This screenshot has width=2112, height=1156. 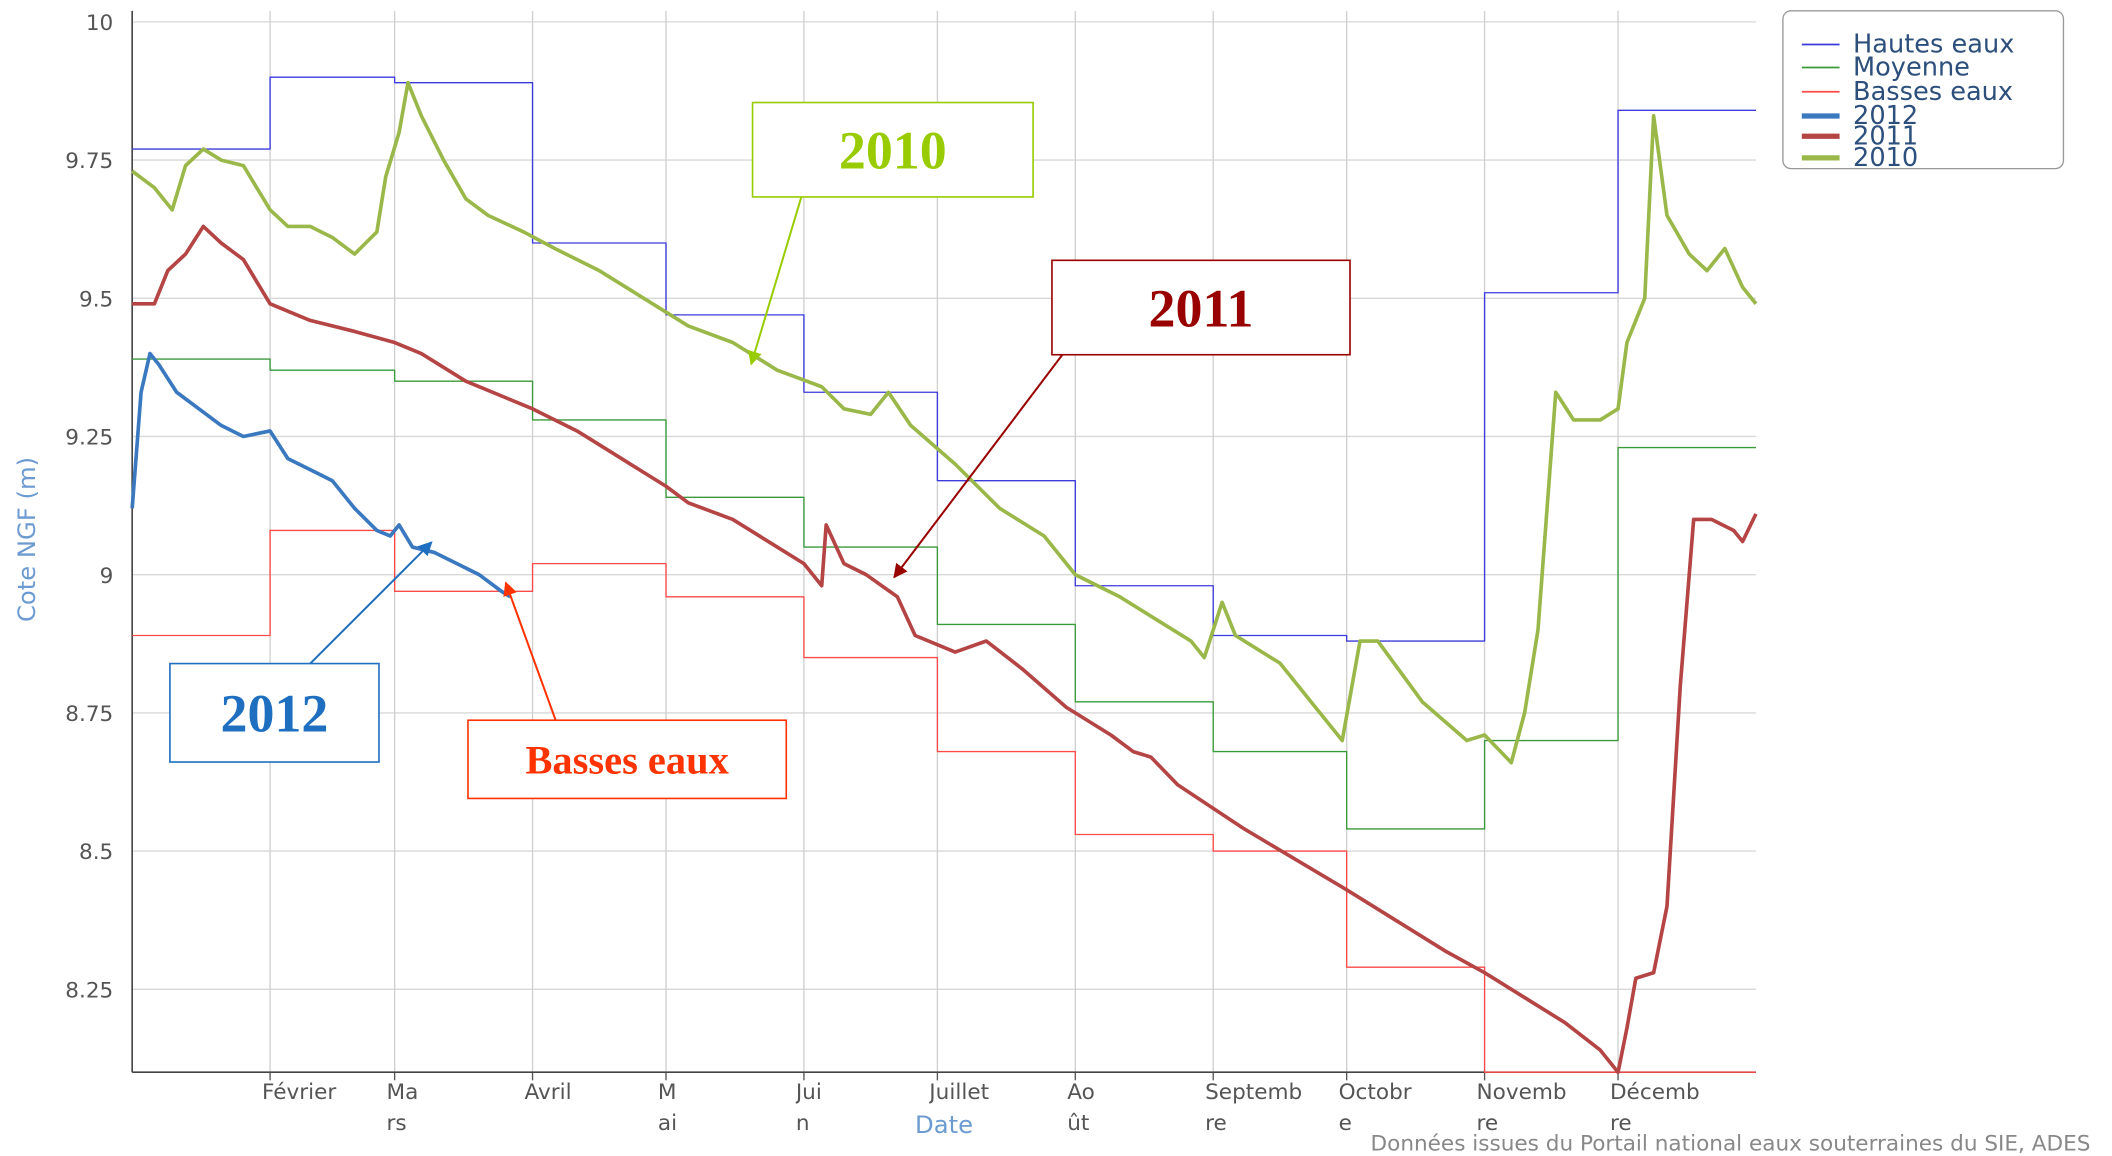 What do you see at coordinates (89, 438) in the screenshot?
I see `y-tick-label: 9.25` at bounding box center [89, 438].